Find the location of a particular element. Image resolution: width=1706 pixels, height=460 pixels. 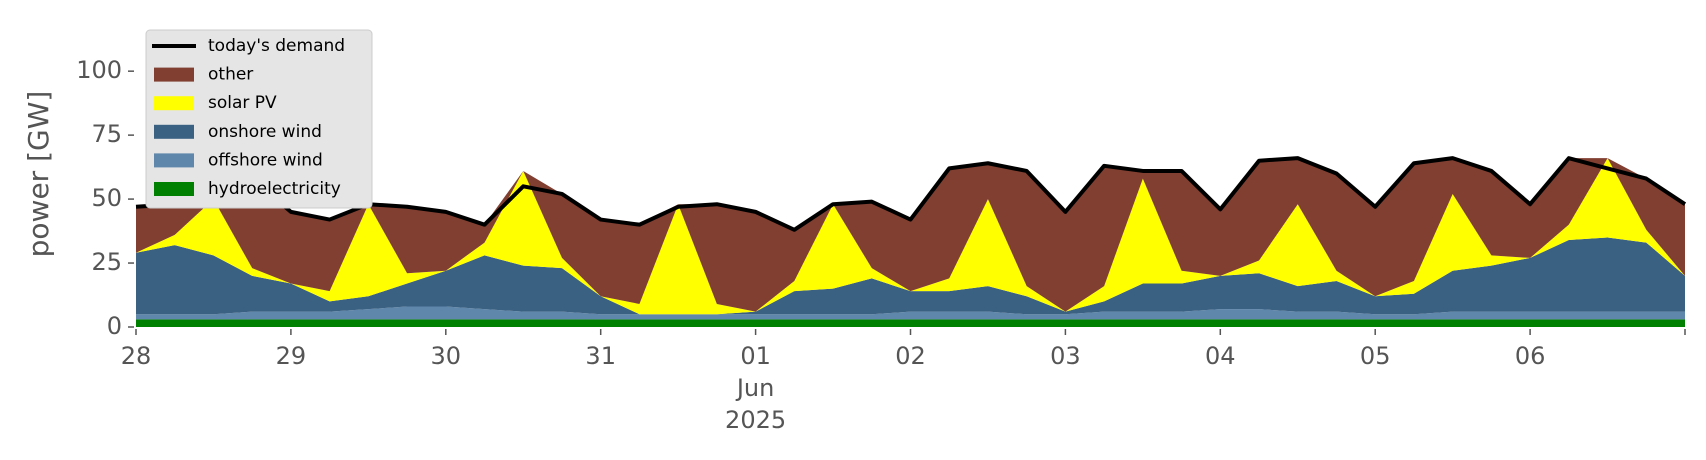

y-tick-label: 25 is located at coordinates (106, 262).